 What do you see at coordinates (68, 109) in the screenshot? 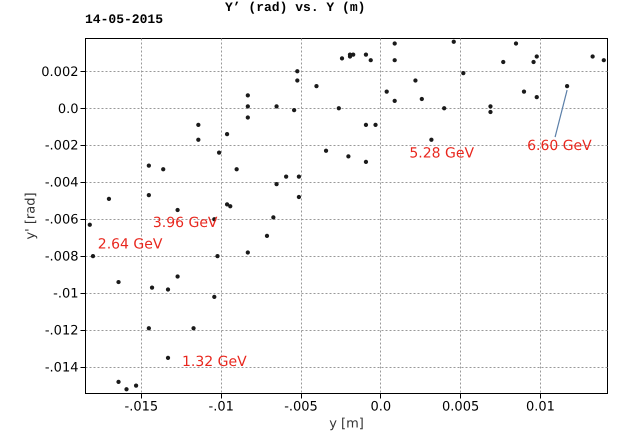
I see `y-tick-label: 0.0` at bounding box center [68, 109].